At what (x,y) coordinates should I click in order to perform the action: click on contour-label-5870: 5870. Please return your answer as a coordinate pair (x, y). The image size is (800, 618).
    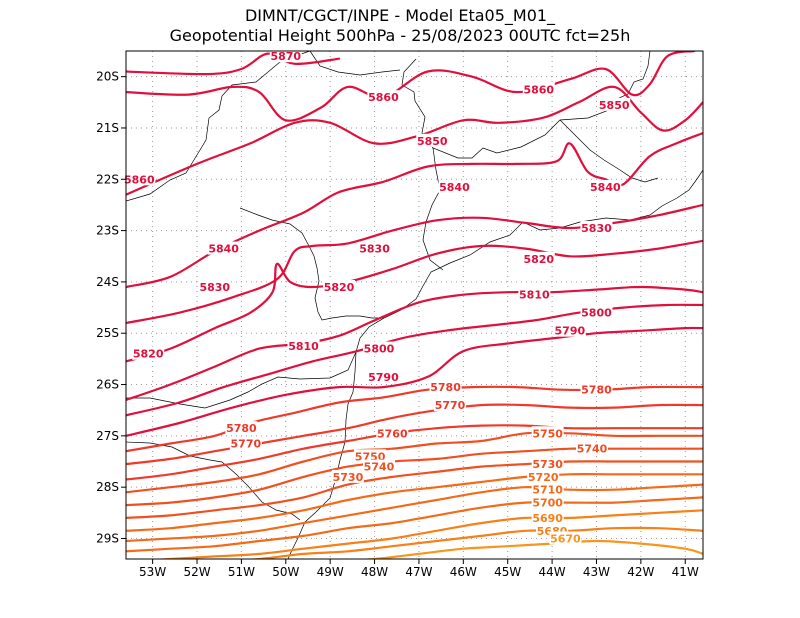
    Looking at the image, I should click on (285, 56).